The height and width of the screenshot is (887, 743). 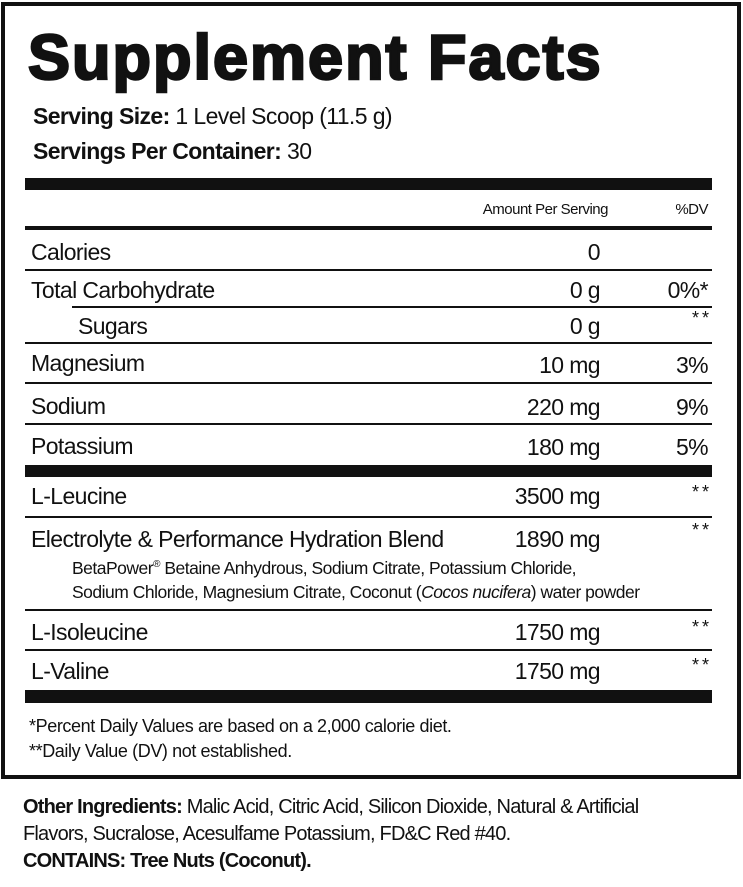 I want to click on header-amount: Amount Per Serving, so click(x=545, y=209).